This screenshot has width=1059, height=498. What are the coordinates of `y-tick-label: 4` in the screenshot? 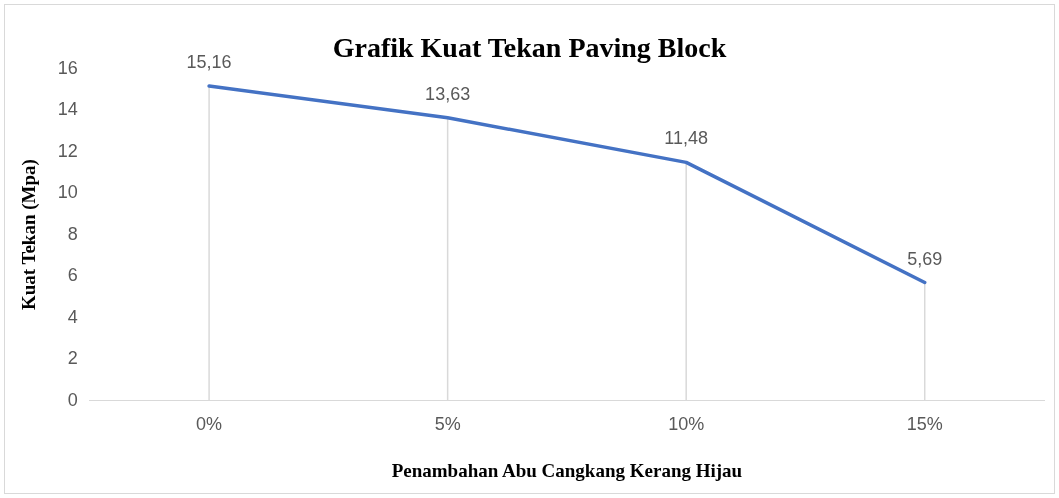 It's located at (72, 316).